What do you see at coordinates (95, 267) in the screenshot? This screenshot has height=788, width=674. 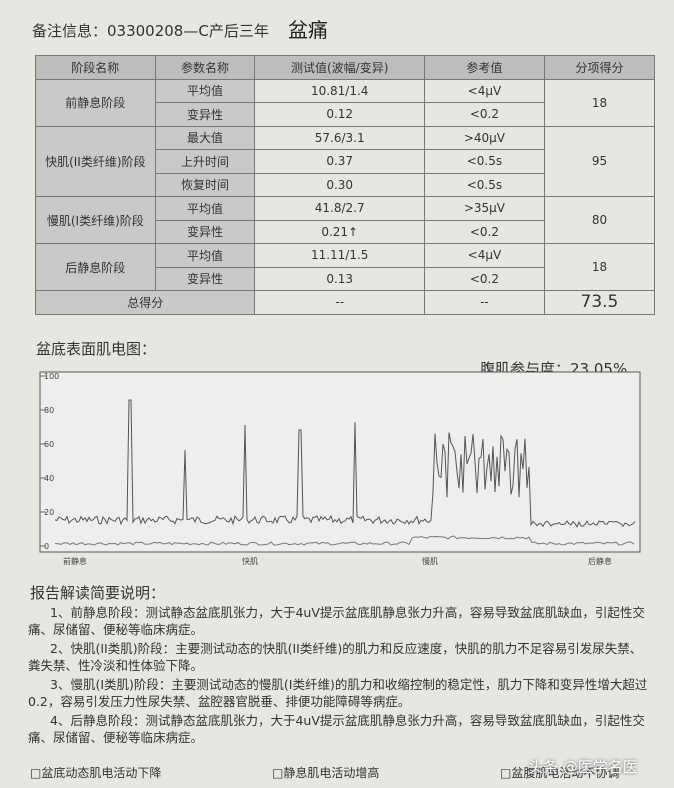 I see `stage-cell: 后静息阶段` at bounding box center [95, 267].